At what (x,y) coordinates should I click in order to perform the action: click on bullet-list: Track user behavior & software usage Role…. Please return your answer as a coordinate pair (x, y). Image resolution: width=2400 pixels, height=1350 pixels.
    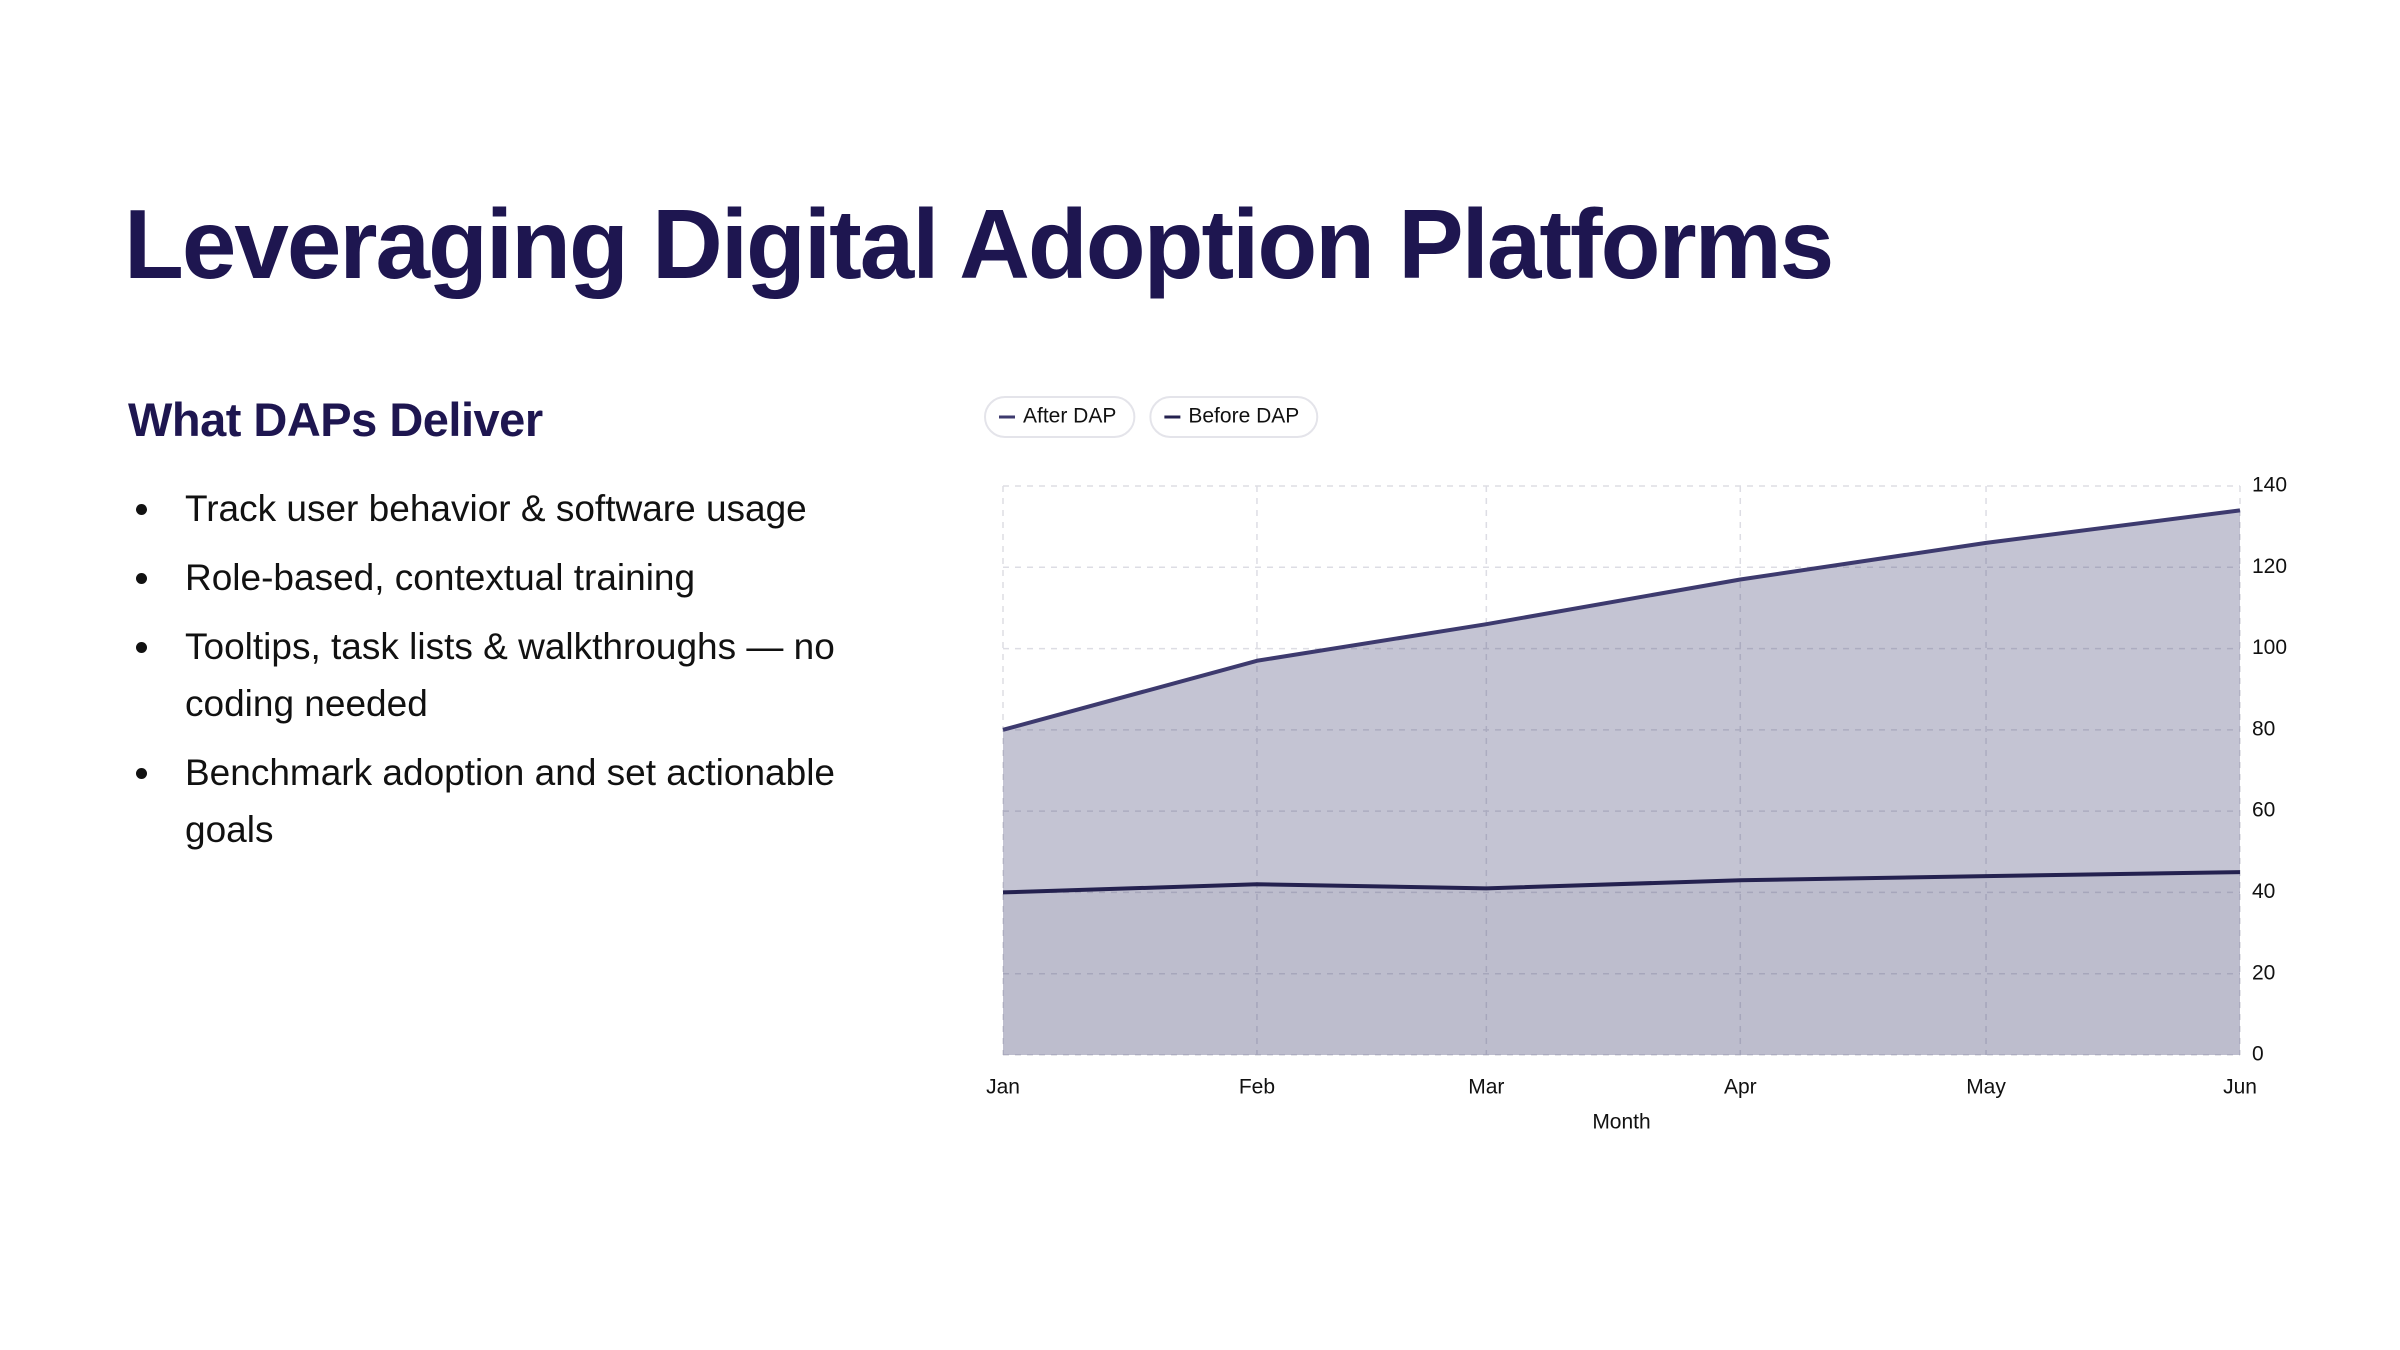
    Looking at the image, I should click on (508, 675).